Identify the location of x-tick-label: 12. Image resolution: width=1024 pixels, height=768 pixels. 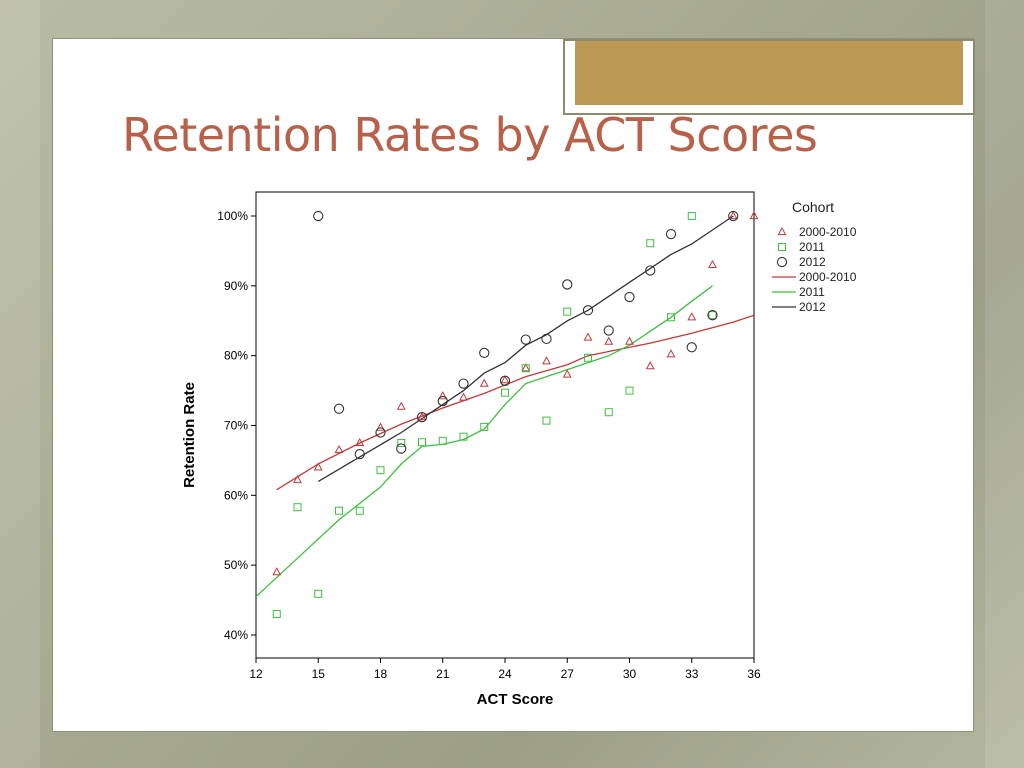
(256, 674).